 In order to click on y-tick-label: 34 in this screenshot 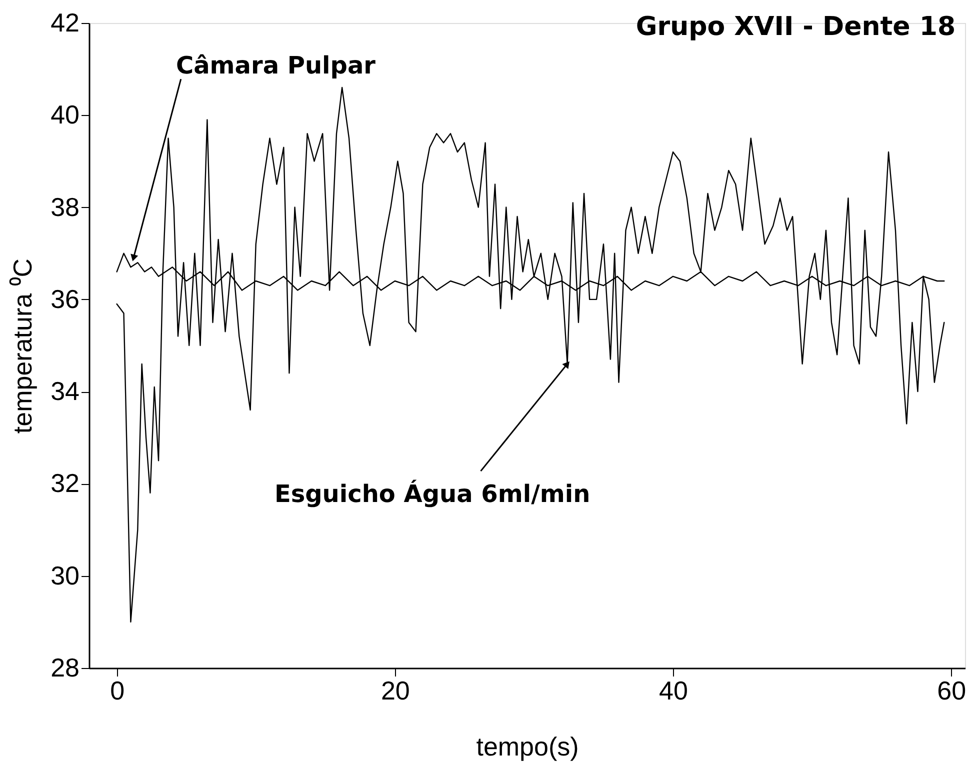, I will do `click(65, 391)`.